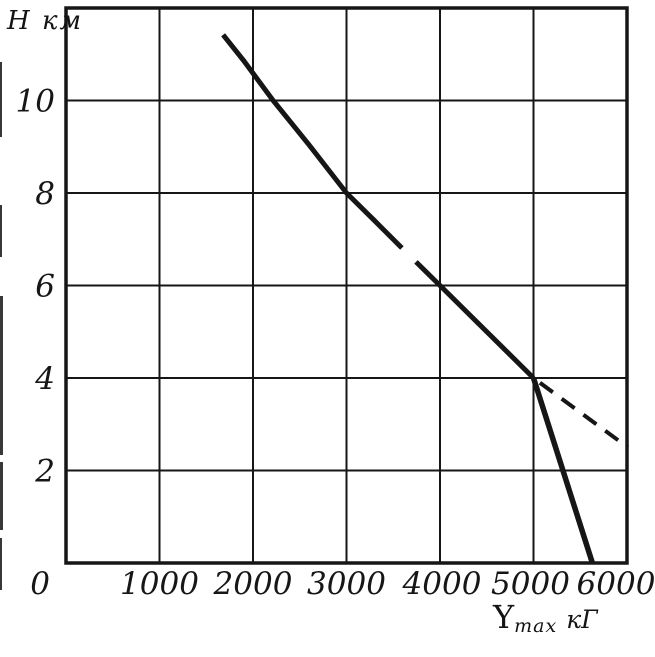  Describe the element at coordinates (581, 413) in the screenshot. I see `extrapolation-branch-dashed` at that location.